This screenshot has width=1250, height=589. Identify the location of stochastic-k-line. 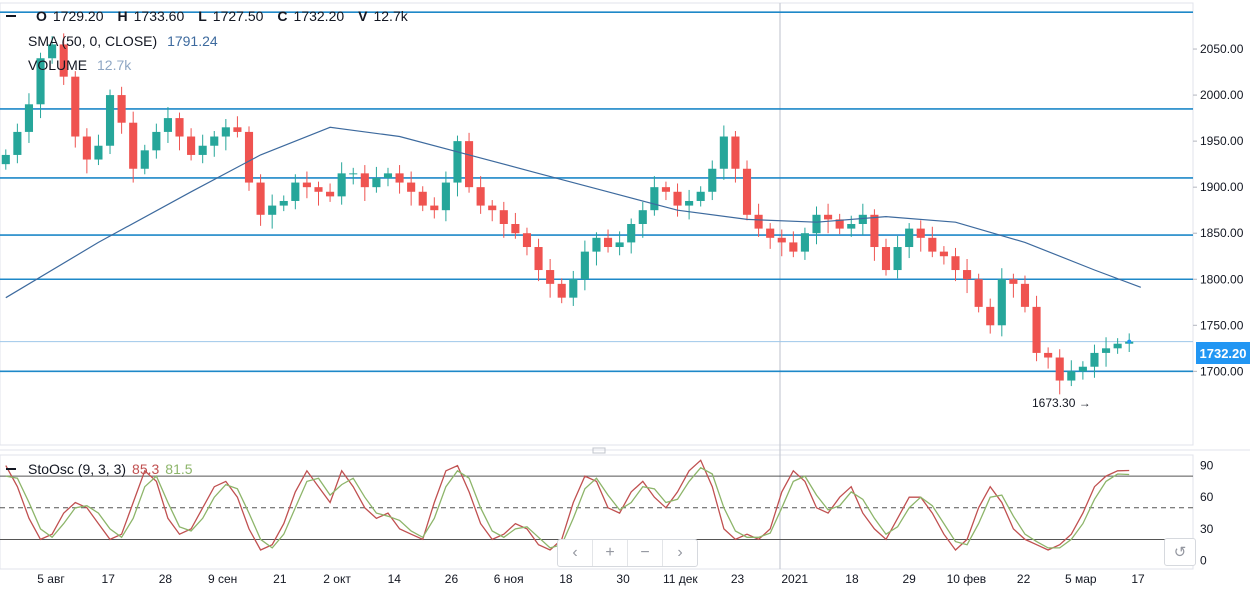
(567, 505).